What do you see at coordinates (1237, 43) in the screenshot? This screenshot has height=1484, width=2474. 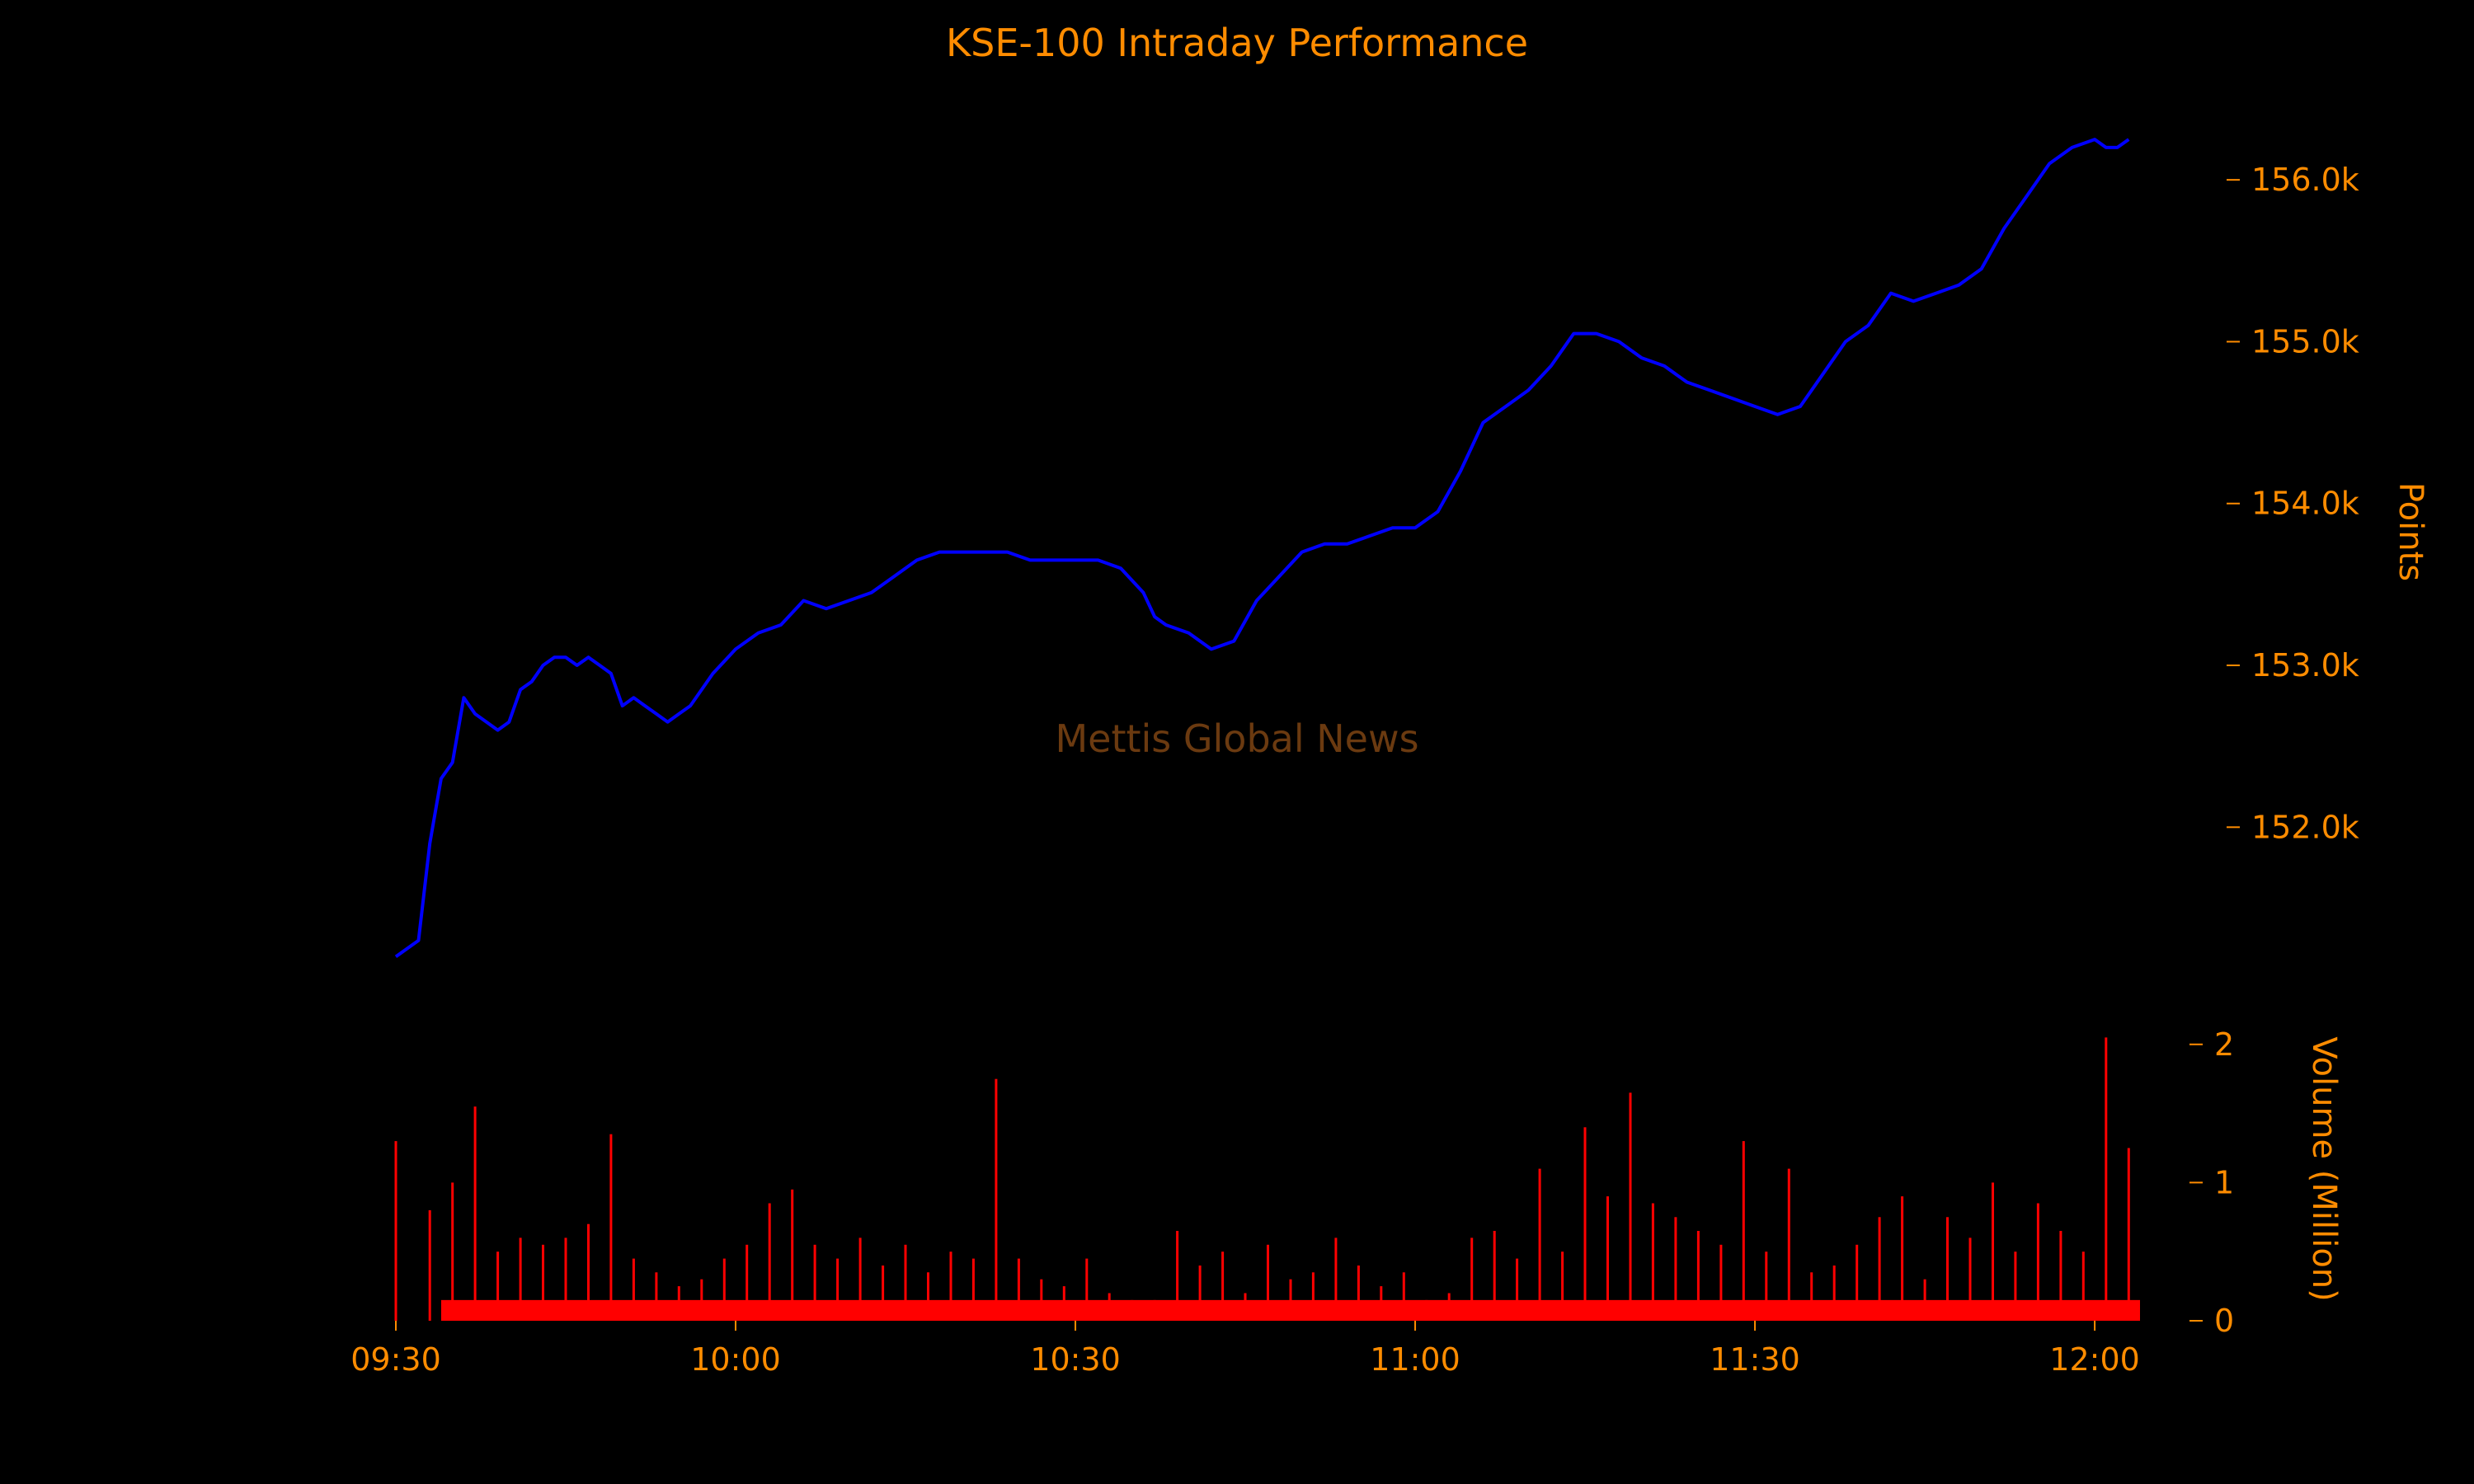 I see `chart-title: KSE-100 Intraday Performance` at bounding box center [1237, 43].